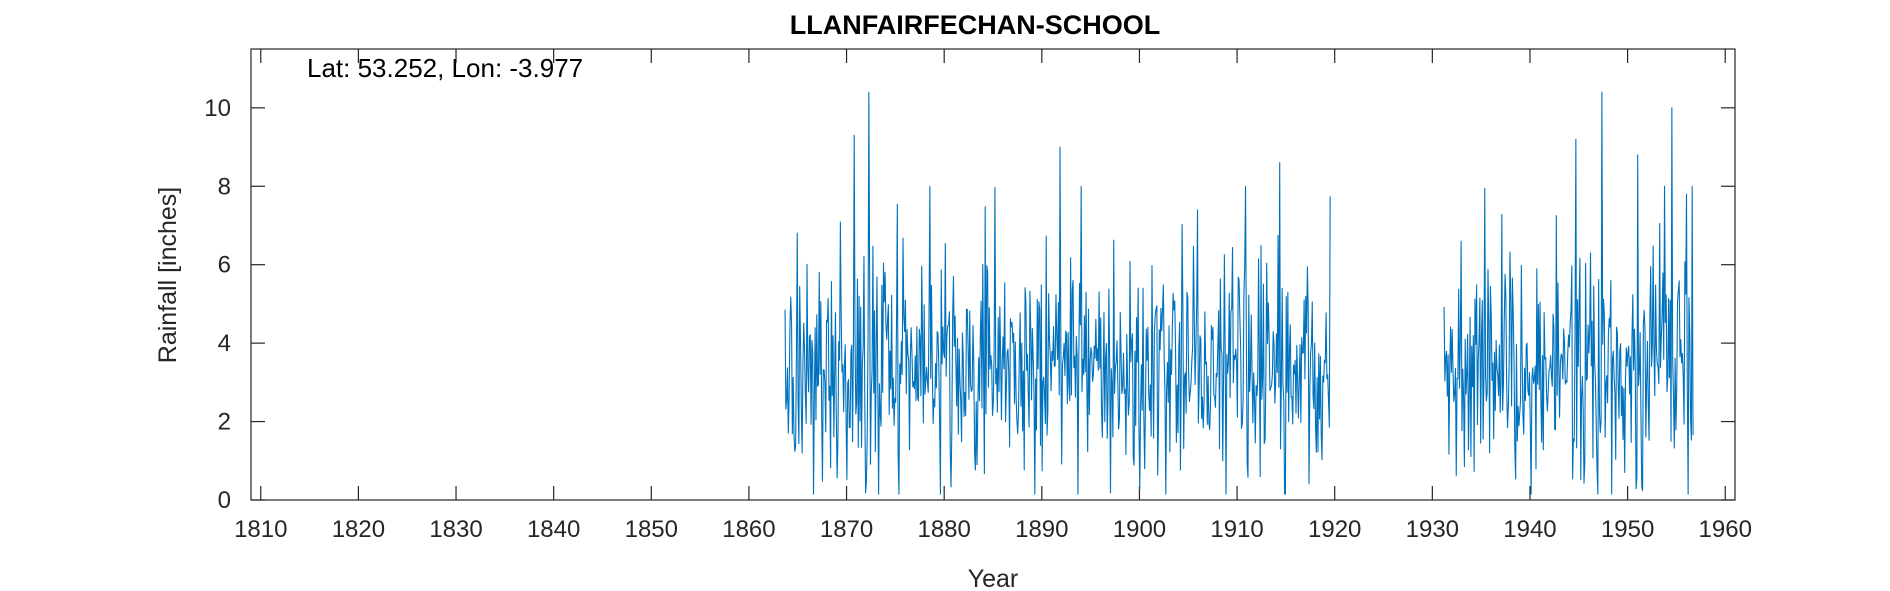 This screenshot has height=591, width=1890. I want to click on y-tick-label: 8, so click(224, 186).